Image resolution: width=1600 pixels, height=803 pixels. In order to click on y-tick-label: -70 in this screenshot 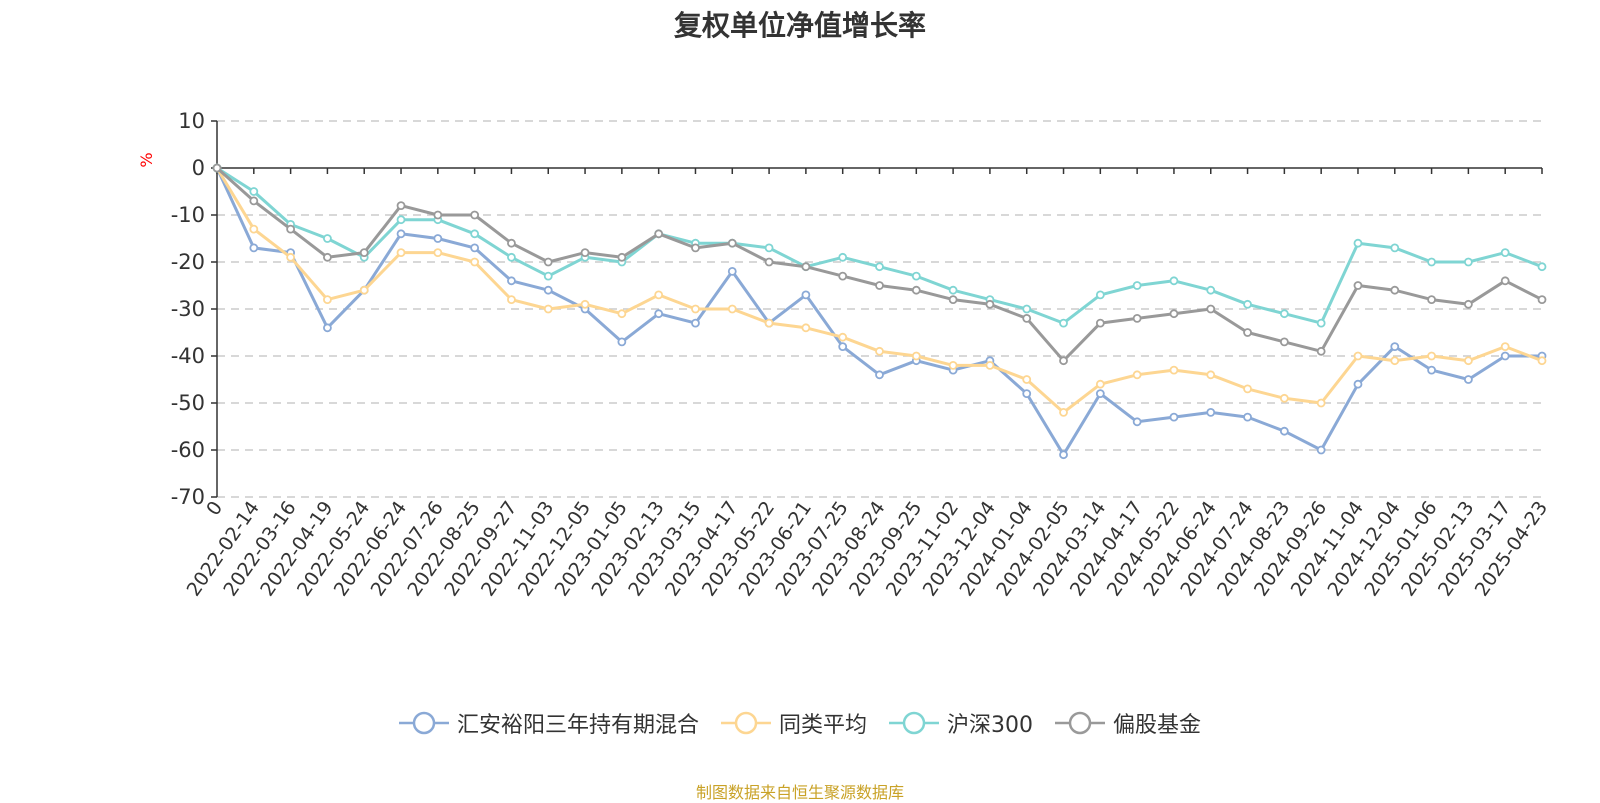, I will do `click(188, 497)`.